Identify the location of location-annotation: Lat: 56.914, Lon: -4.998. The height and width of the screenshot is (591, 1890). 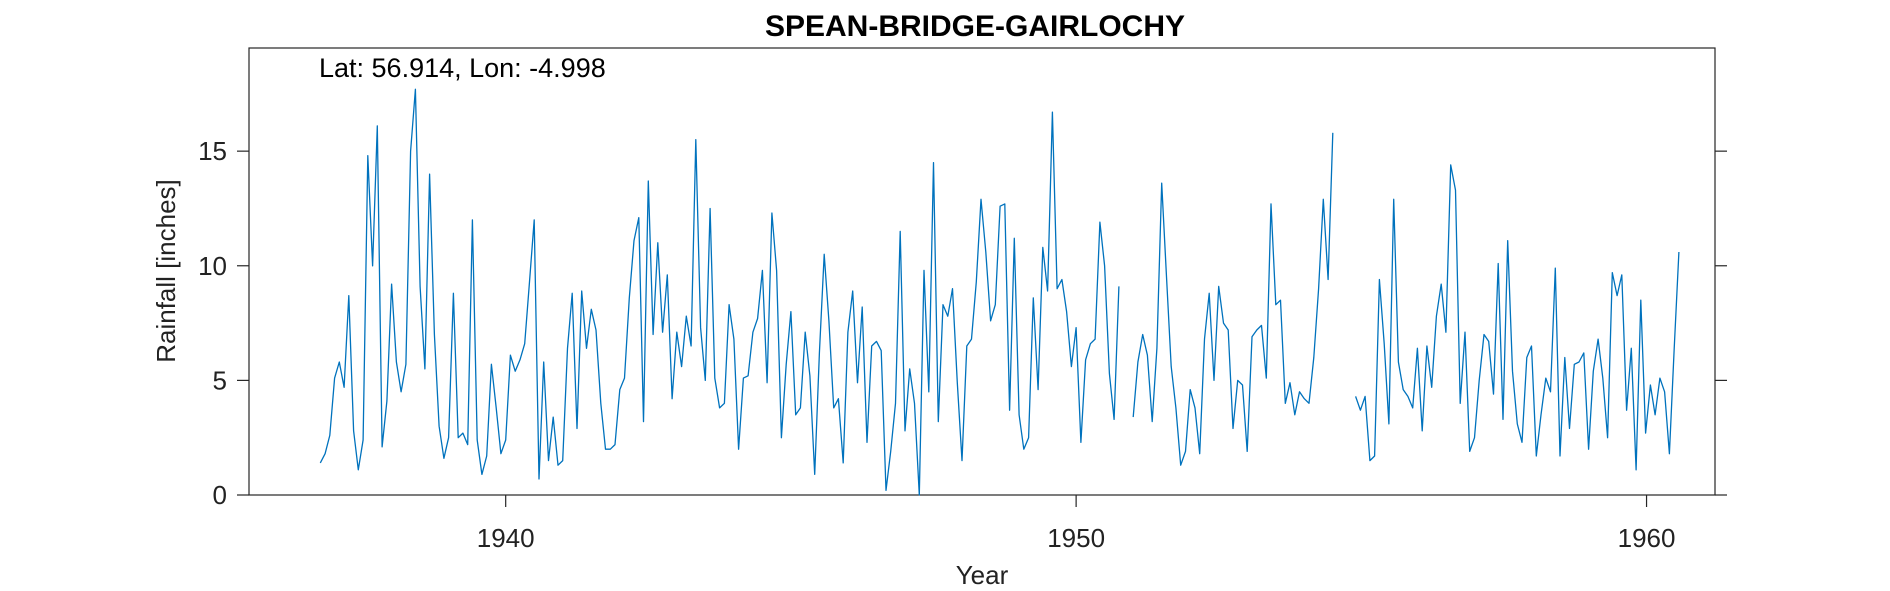
(462, 68).